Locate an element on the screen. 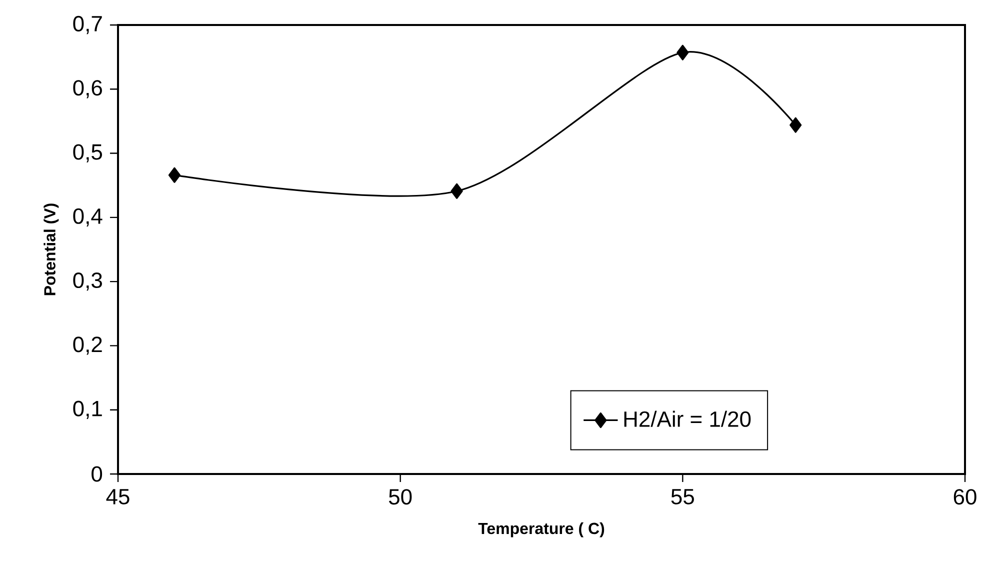 The width and height of the screenshot is (996, 583). y-tick-label: 0,7 is located at coordinates (87, 25).